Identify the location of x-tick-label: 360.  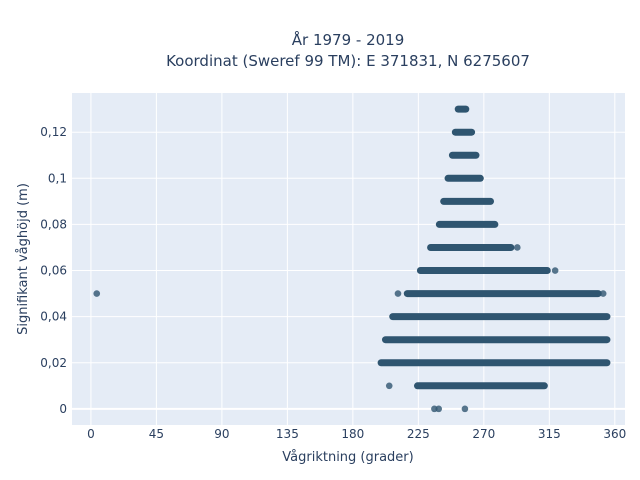
(614, 434).